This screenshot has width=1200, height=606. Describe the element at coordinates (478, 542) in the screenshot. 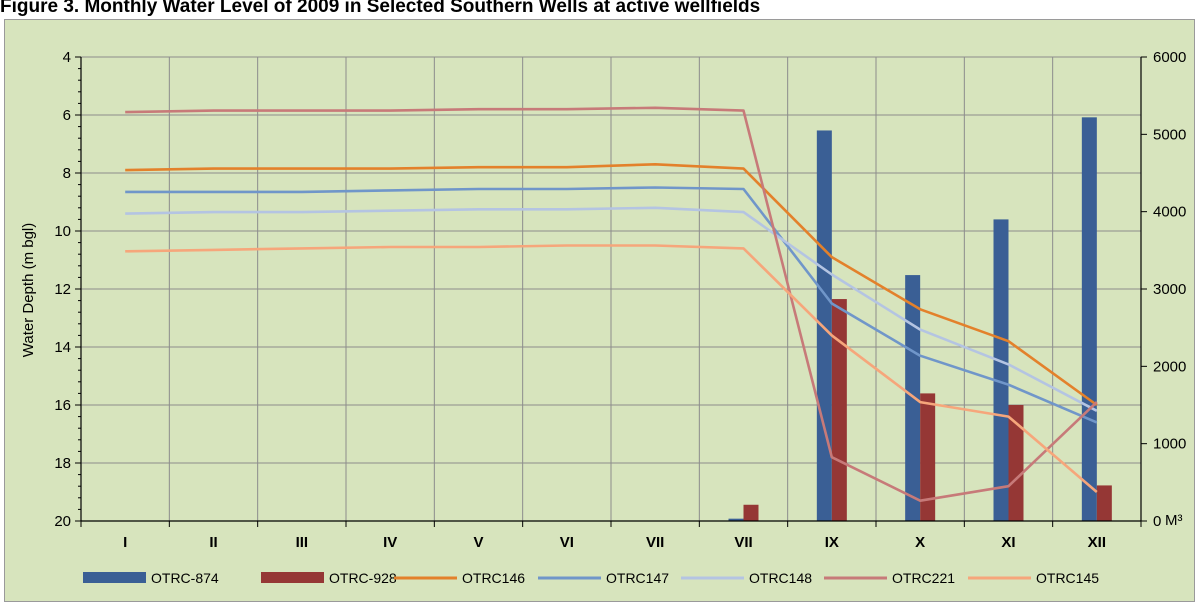

I see `x-tick-label-4: V` at that location.